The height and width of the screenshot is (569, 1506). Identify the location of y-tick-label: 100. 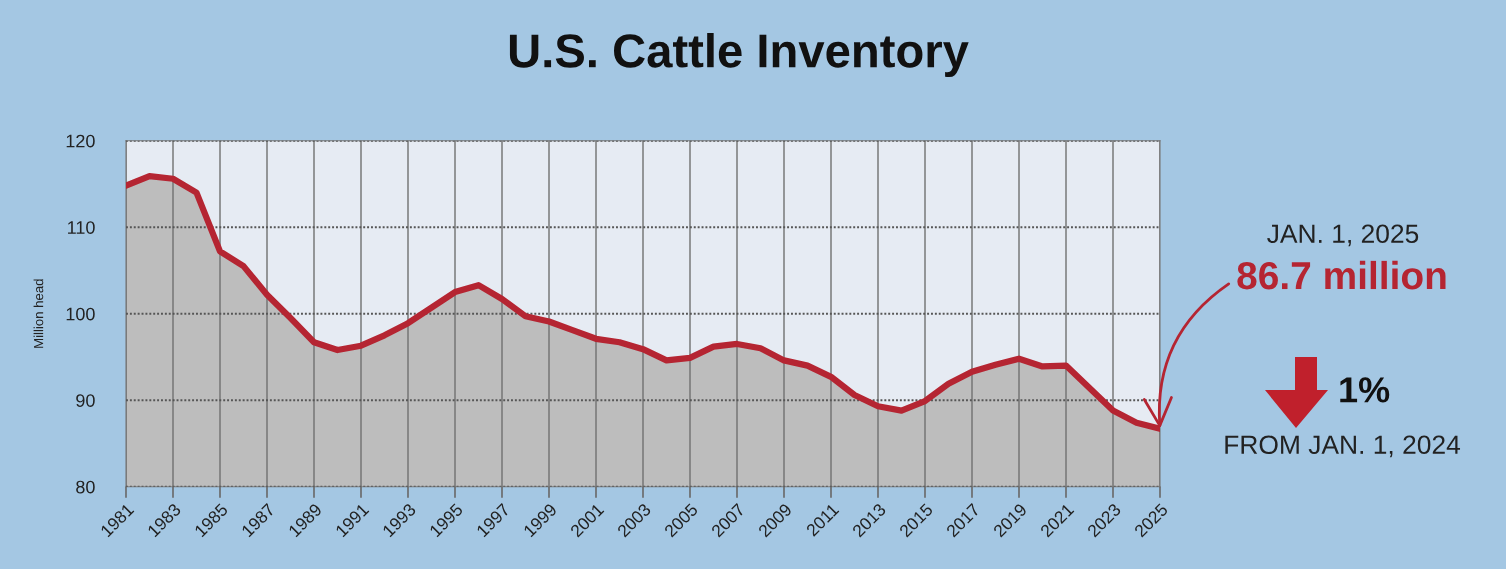
(80, 314).